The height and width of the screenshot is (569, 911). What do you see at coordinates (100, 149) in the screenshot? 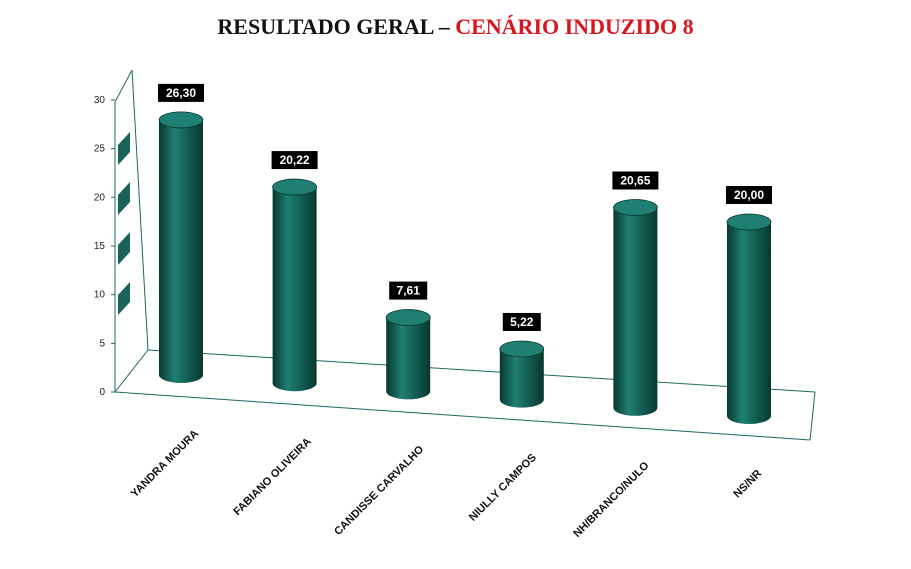
I see `y-tick-label: 25` at bounding box center [100, 149].